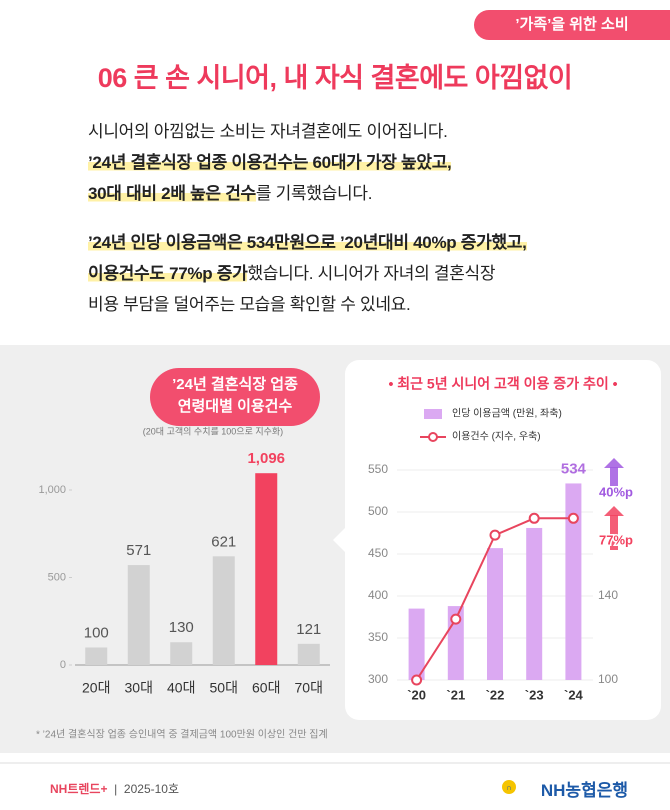 This screenshot has height=810, width=670. What do you see at coordinates (213, 430) in the screenshot?
I see `chart-subtitle: (20대 고객의 수치를 100으로 지수화)` at bounding box center [213, 430].